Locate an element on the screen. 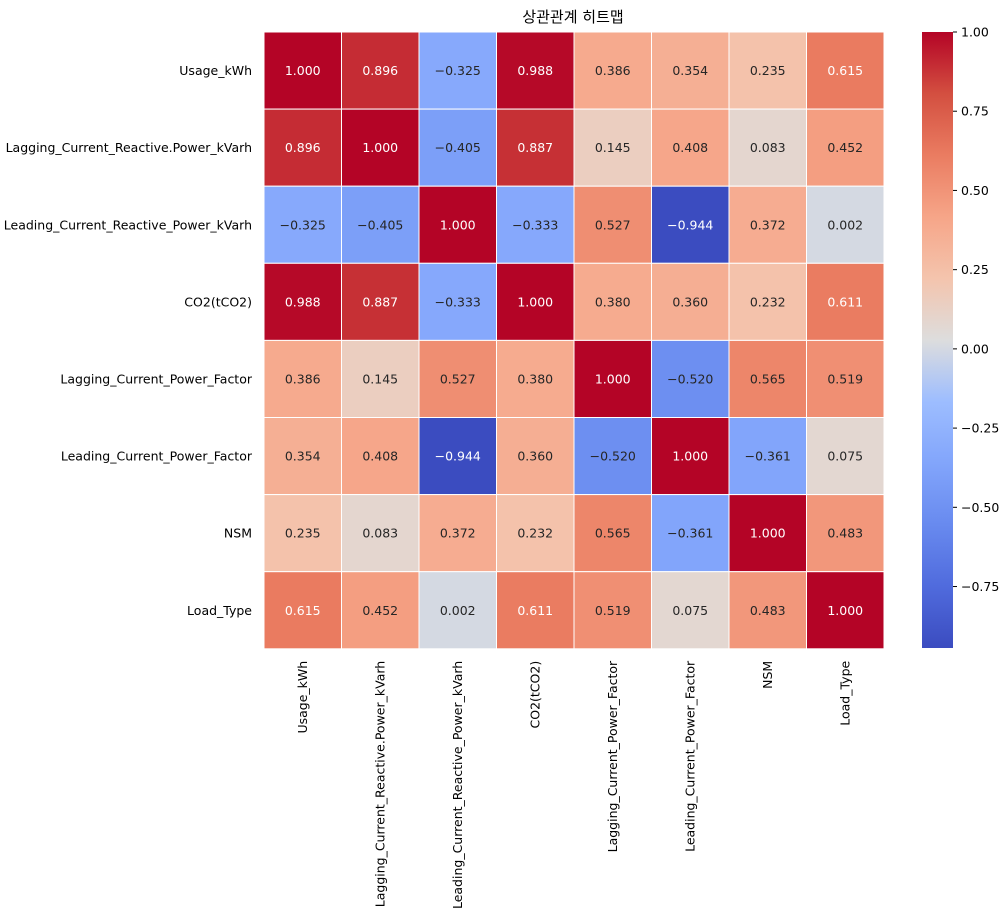 The height and width of the screenshot is (914, 1004). cell-annotation-r5-c1: 0.408 is located at coordinates (380, 456).